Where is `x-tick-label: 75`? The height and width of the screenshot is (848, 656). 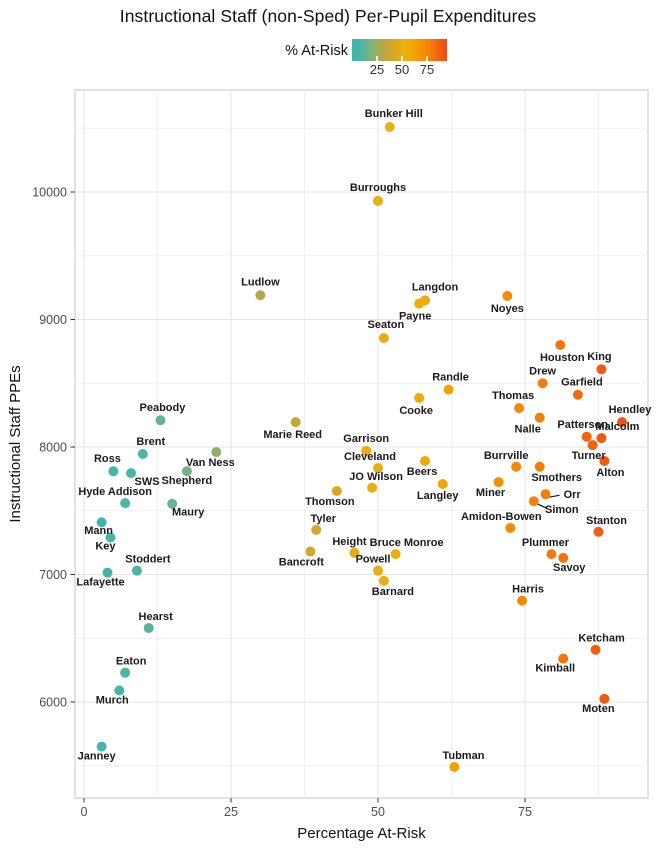
x-tick-label: 75 is located at coordinates (525, 812).